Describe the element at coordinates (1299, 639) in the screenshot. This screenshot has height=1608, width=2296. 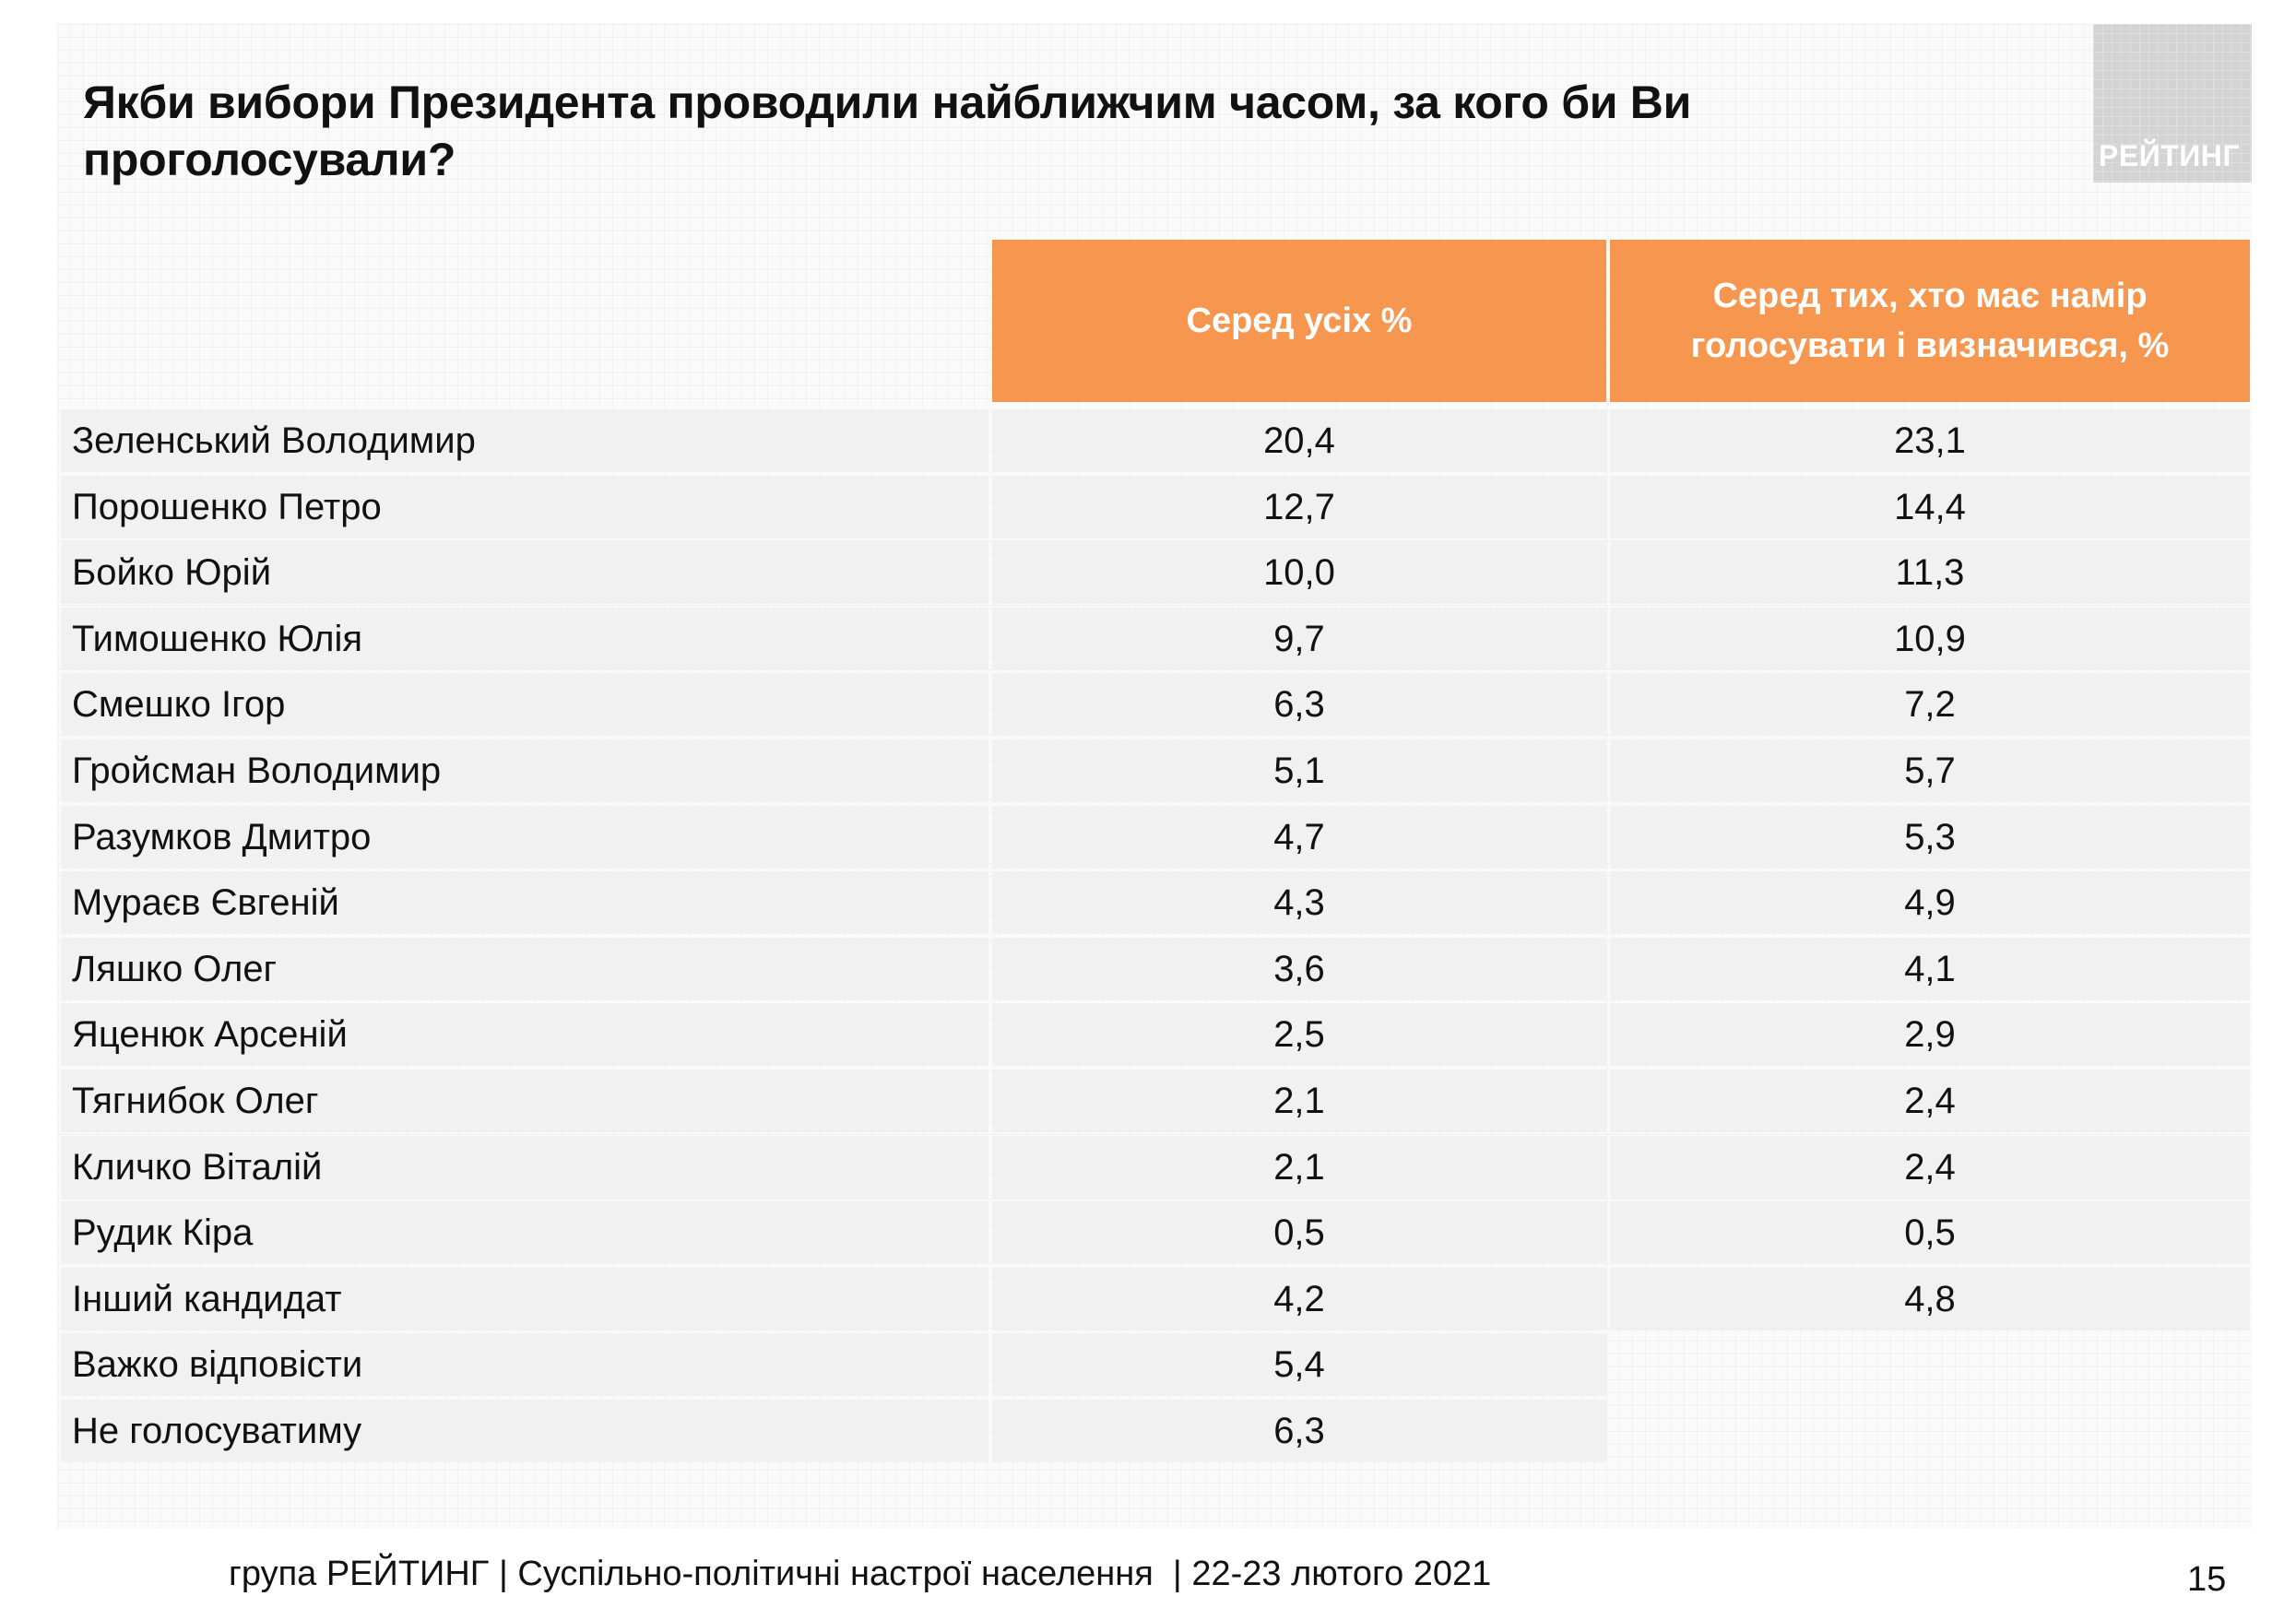
I see `value-all: 9,7` at that location.